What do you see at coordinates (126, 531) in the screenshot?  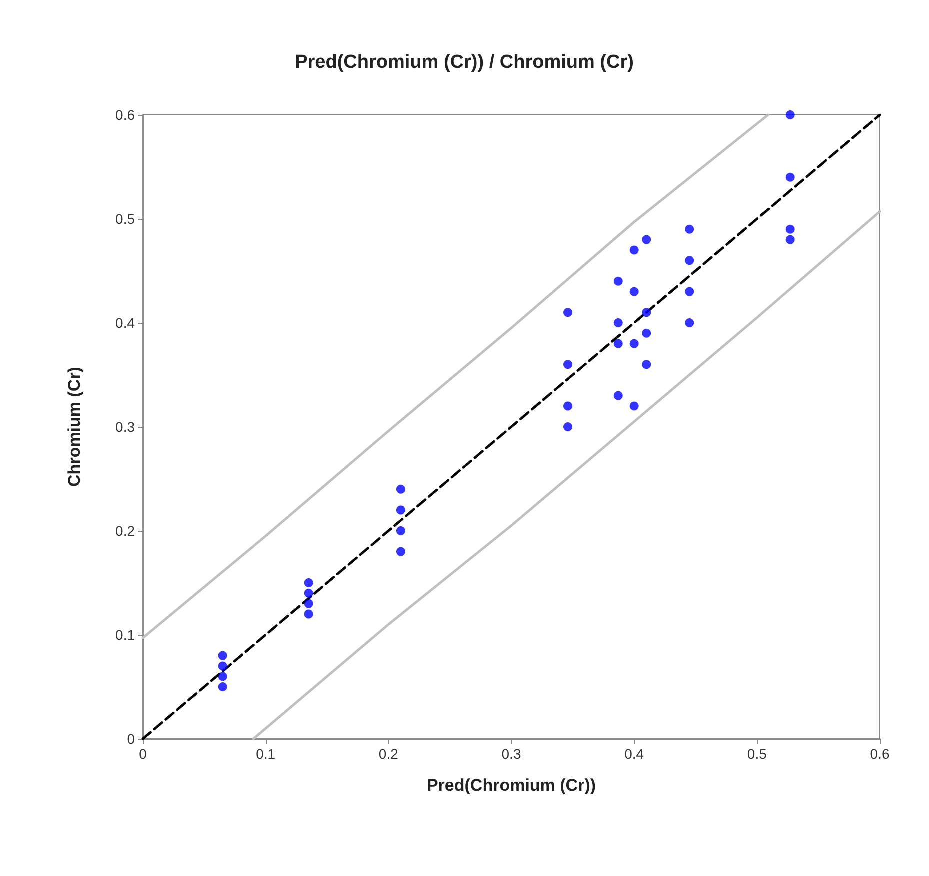 I see `y-tick-label: 0.2` at bounding box center [126, 531].